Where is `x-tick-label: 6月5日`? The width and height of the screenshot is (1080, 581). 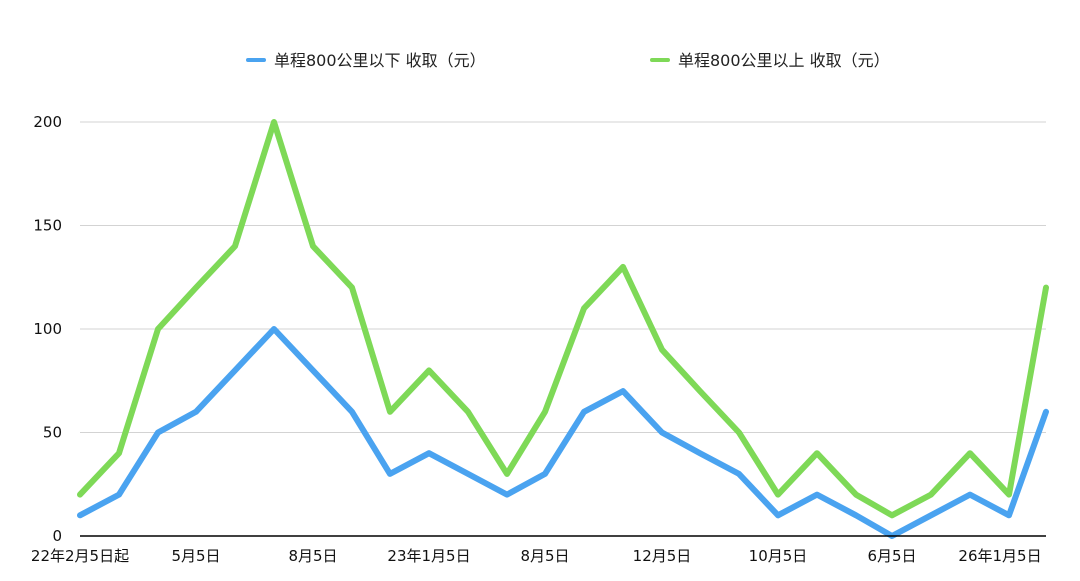 x-tick-label: 6月5日 is located at coordinates (891, 556).